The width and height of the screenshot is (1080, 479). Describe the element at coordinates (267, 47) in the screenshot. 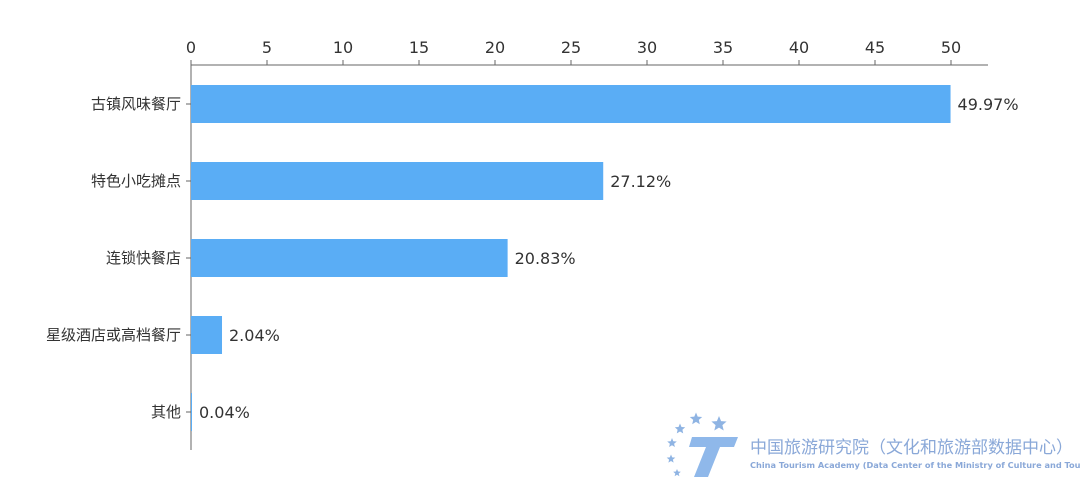

I see `x-tick-label: 5` at that location.